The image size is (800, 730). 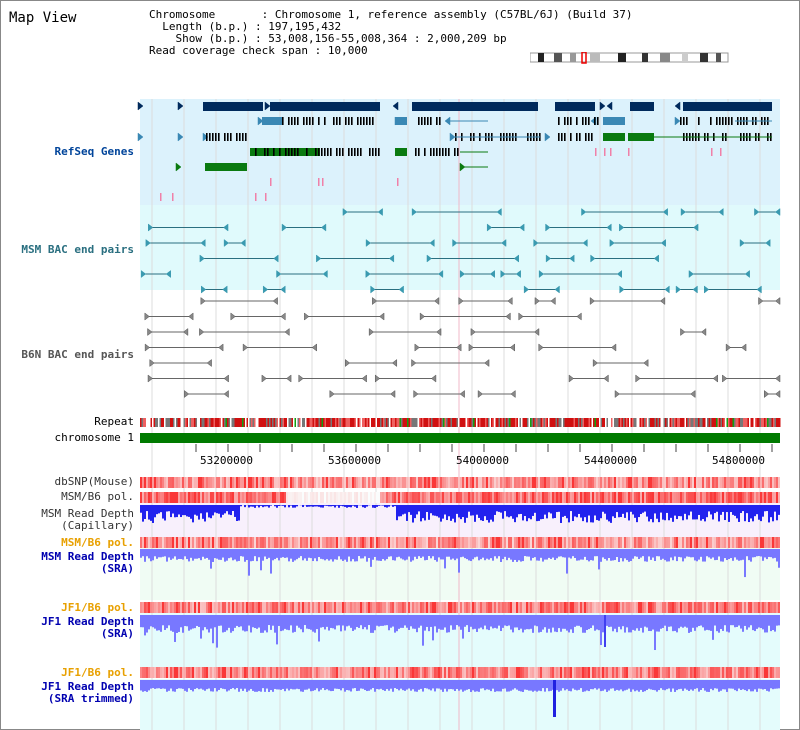 I want to click on refseq-genes-track, so click(x=454, y=151).